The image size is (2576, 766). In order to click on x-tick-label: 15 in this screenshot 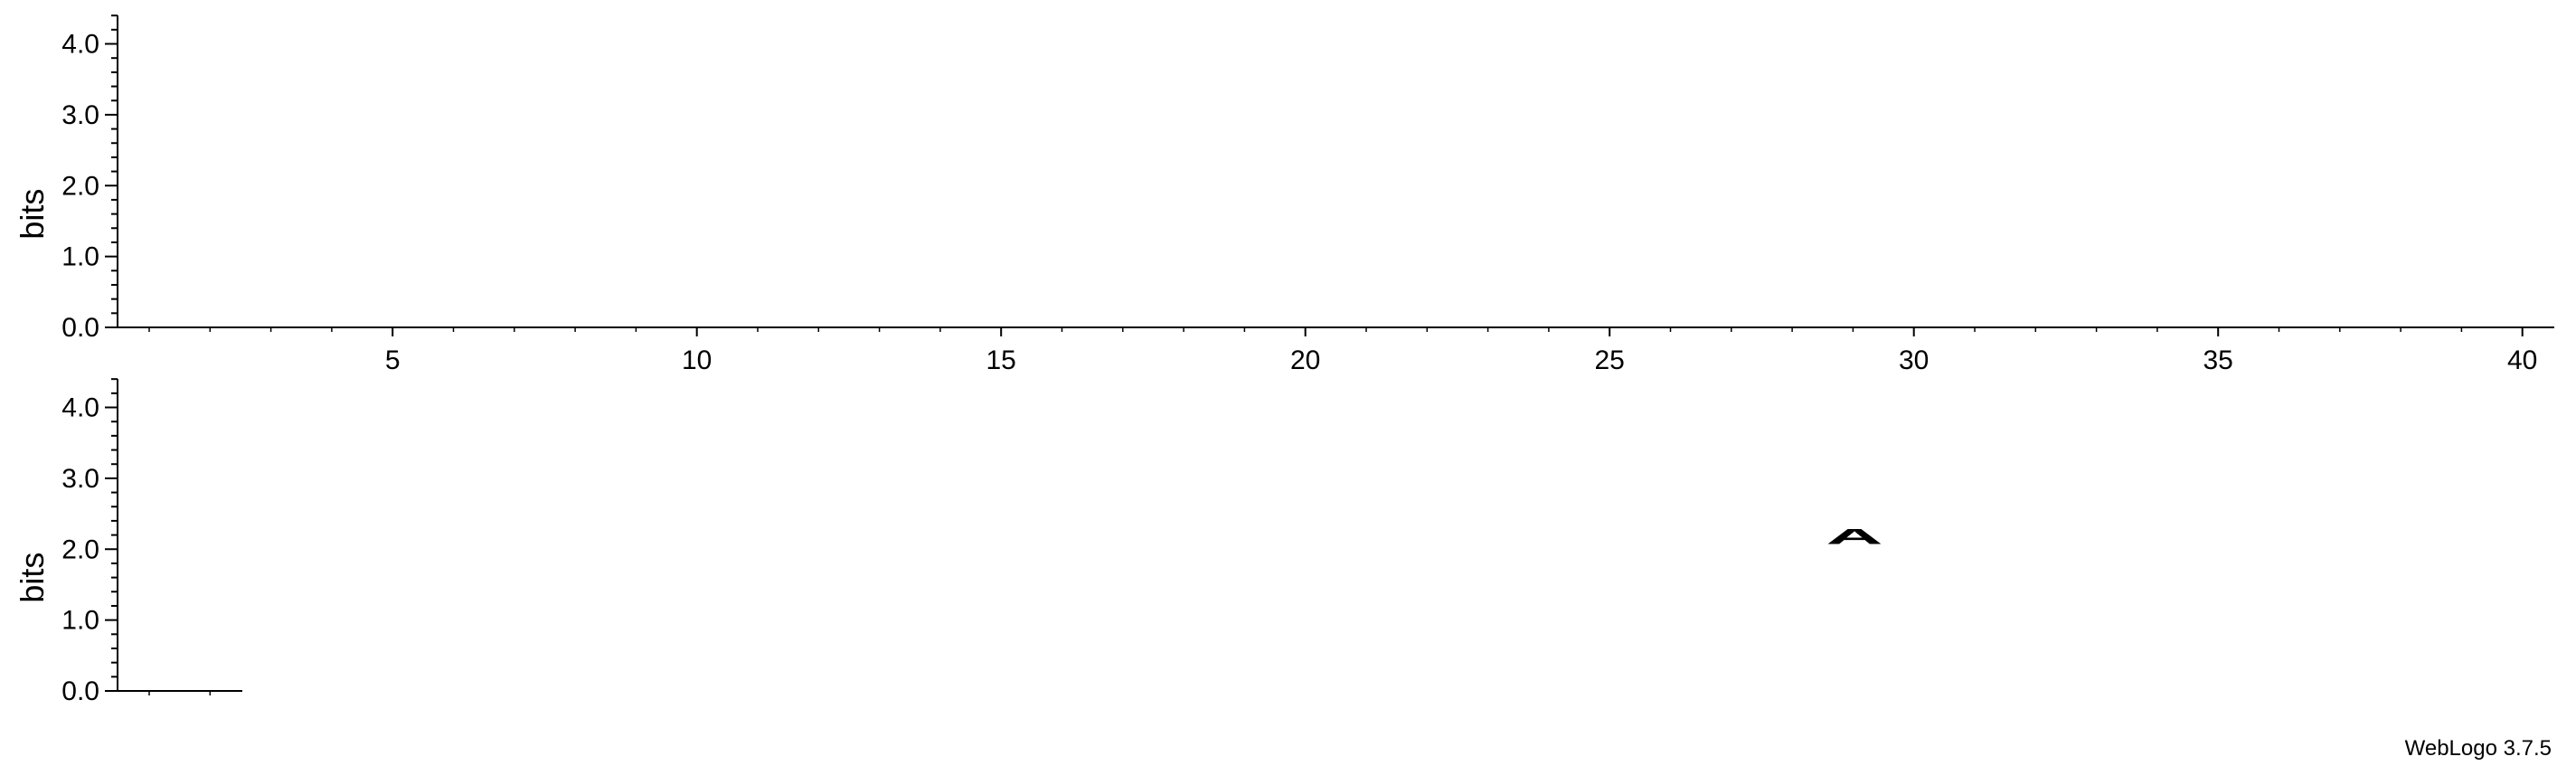, I will do `click(1001, 360)`.